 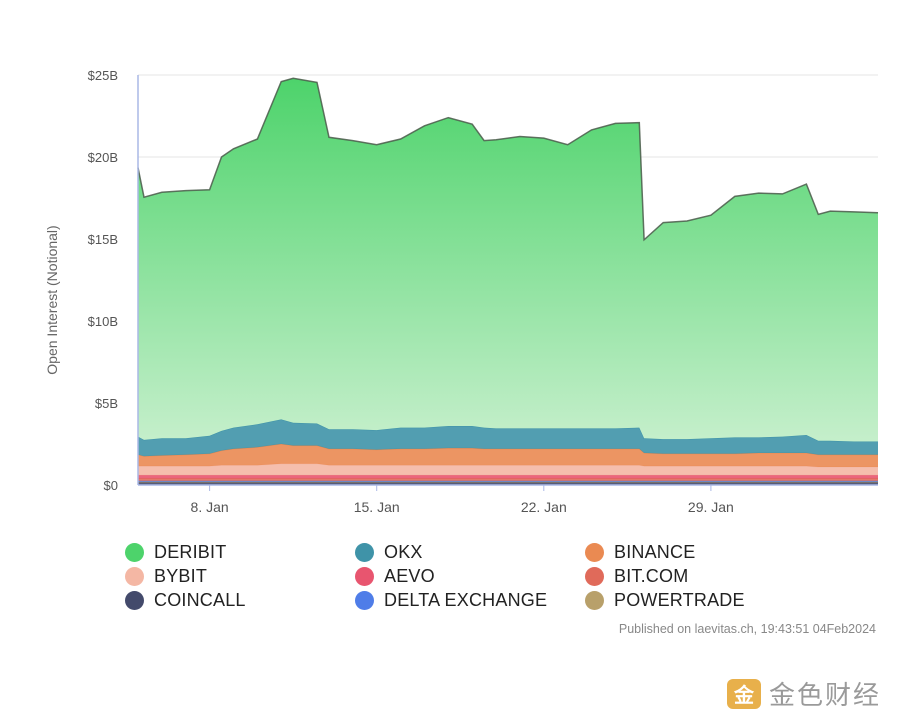 I want to click on x-tick-label: 8. Jan, so click(x=210, y=507).